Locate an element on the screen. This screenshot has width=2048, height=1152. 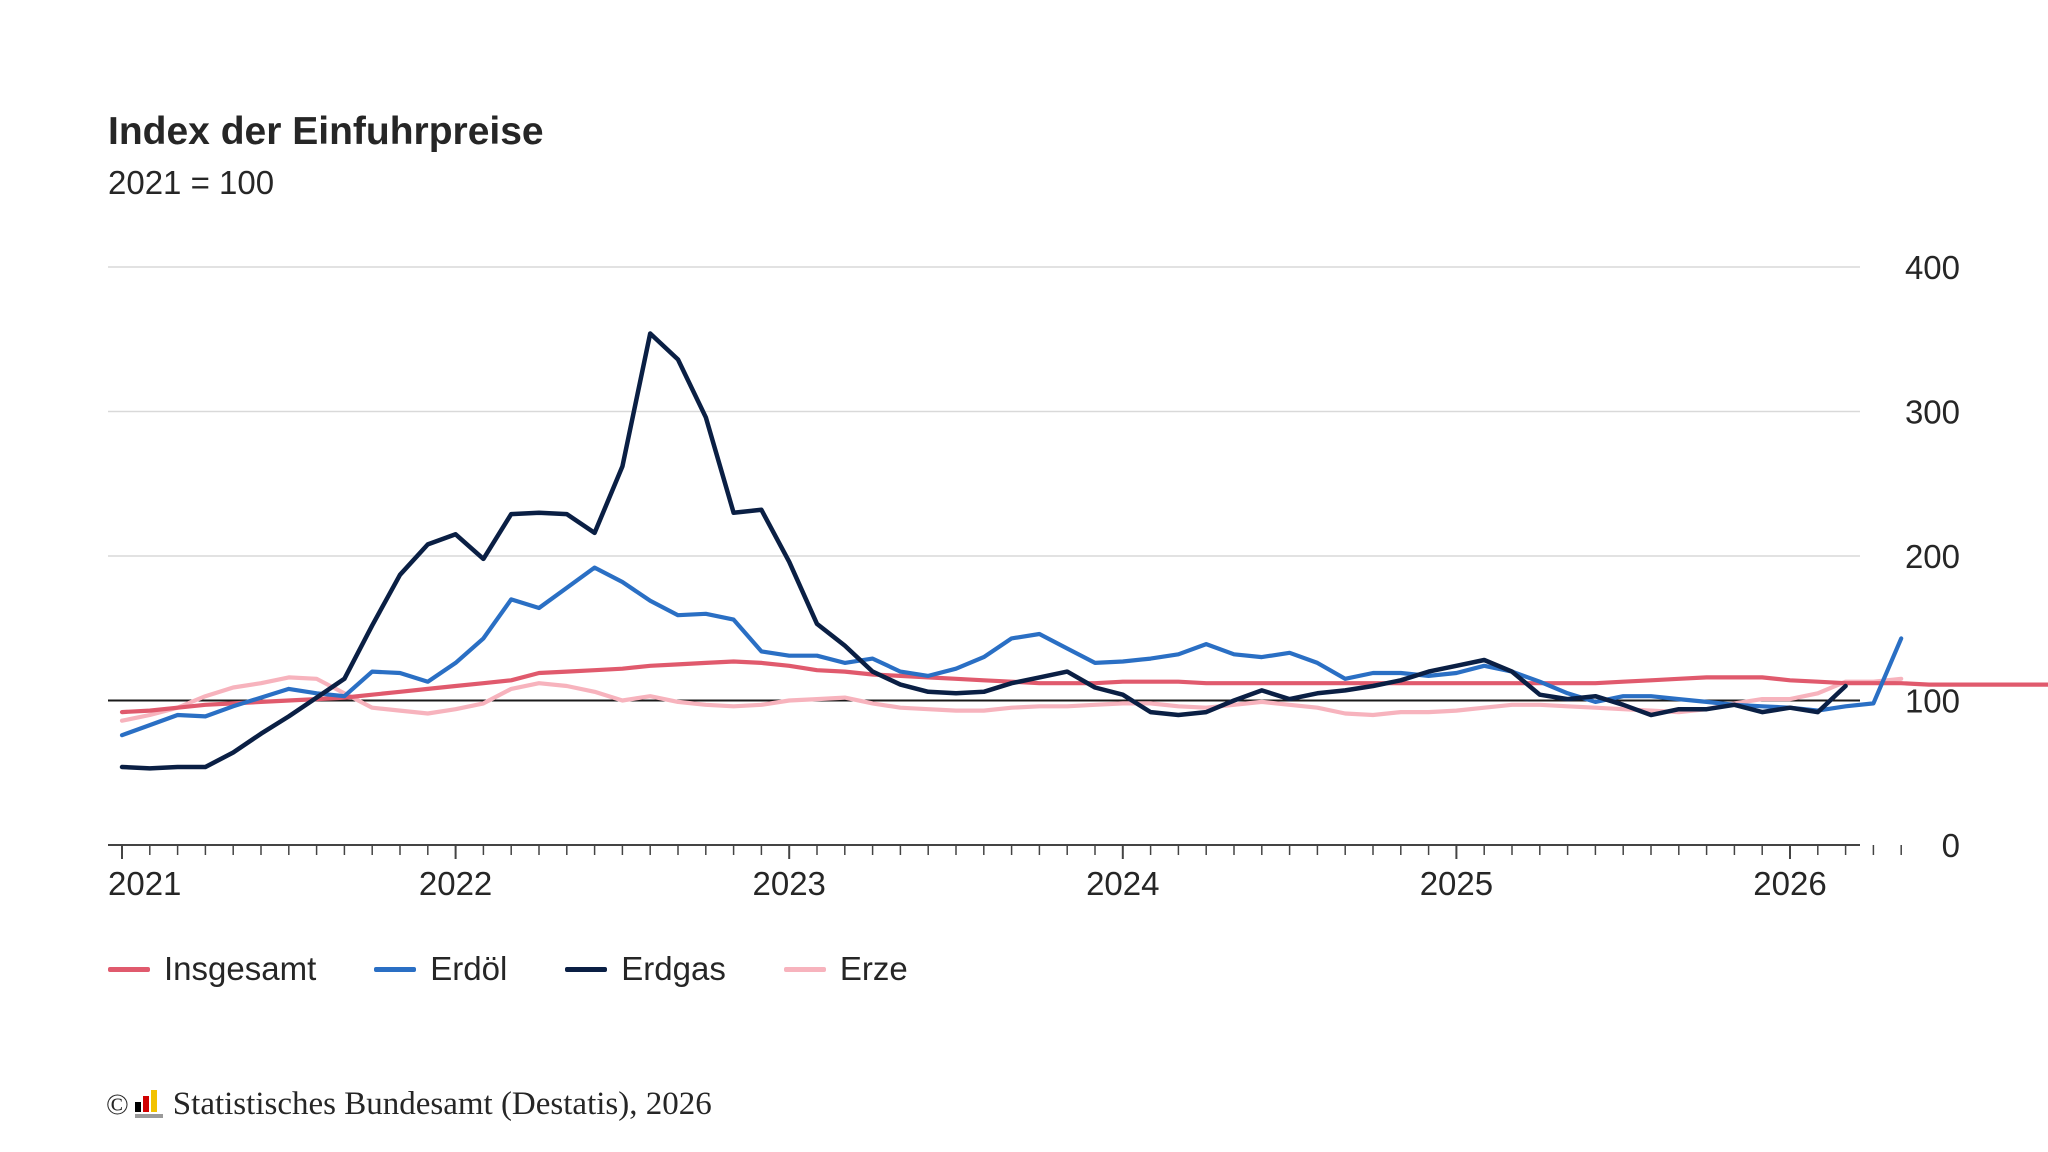
legend-item-erze: Erze is located at coordinates (845, 969).